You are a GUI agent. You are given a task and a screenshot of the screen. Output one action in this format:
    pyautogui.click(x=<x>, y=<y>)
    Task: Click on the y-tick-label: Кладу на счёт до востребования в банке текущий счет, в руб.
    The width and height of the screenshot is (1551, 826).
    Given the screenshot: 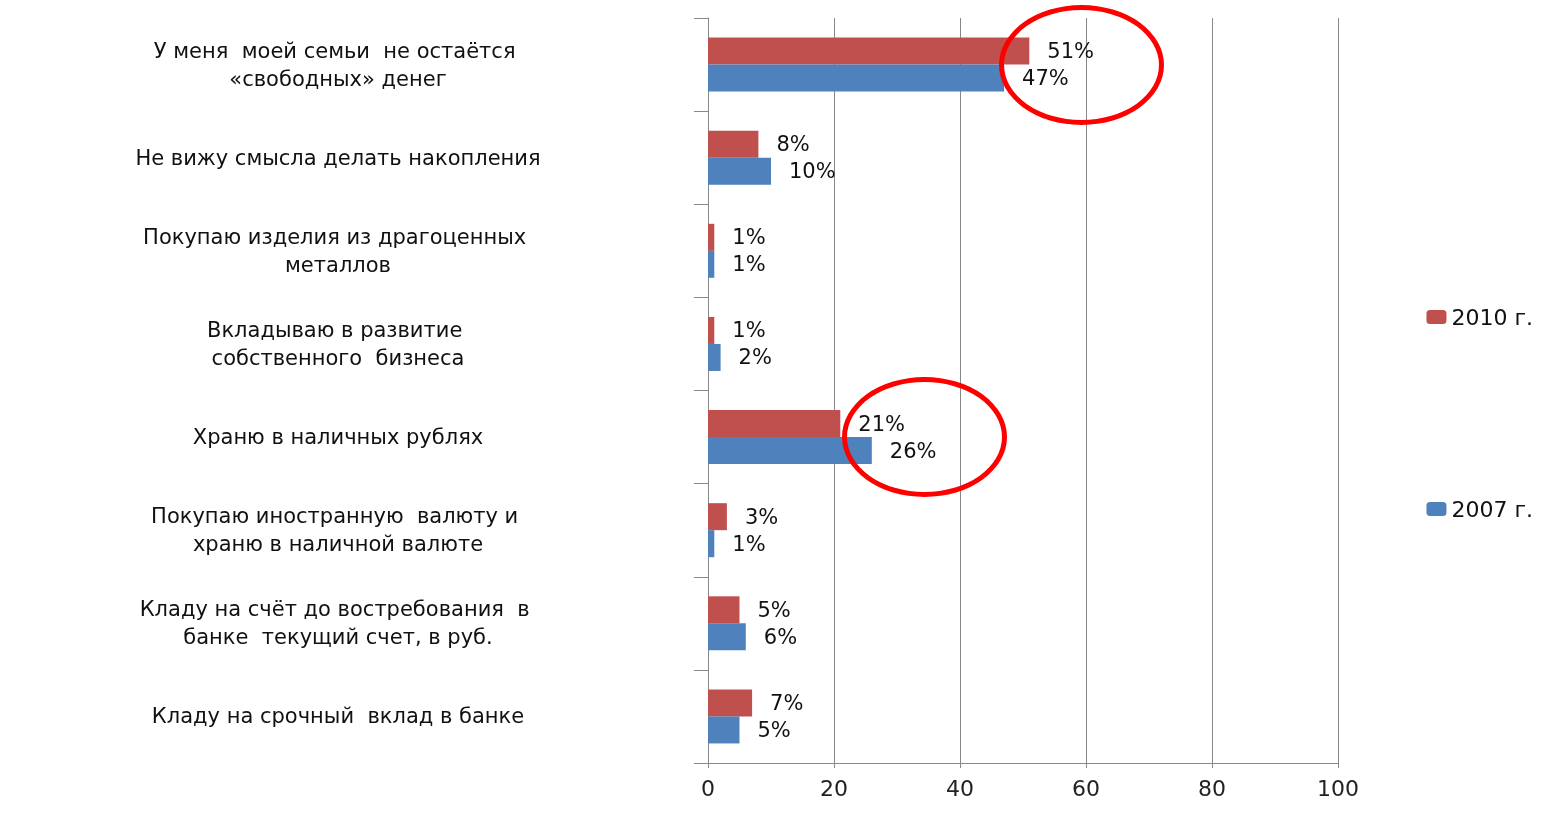 What is the action you would take?
    pyautogui.click(x=338, y=623)
    